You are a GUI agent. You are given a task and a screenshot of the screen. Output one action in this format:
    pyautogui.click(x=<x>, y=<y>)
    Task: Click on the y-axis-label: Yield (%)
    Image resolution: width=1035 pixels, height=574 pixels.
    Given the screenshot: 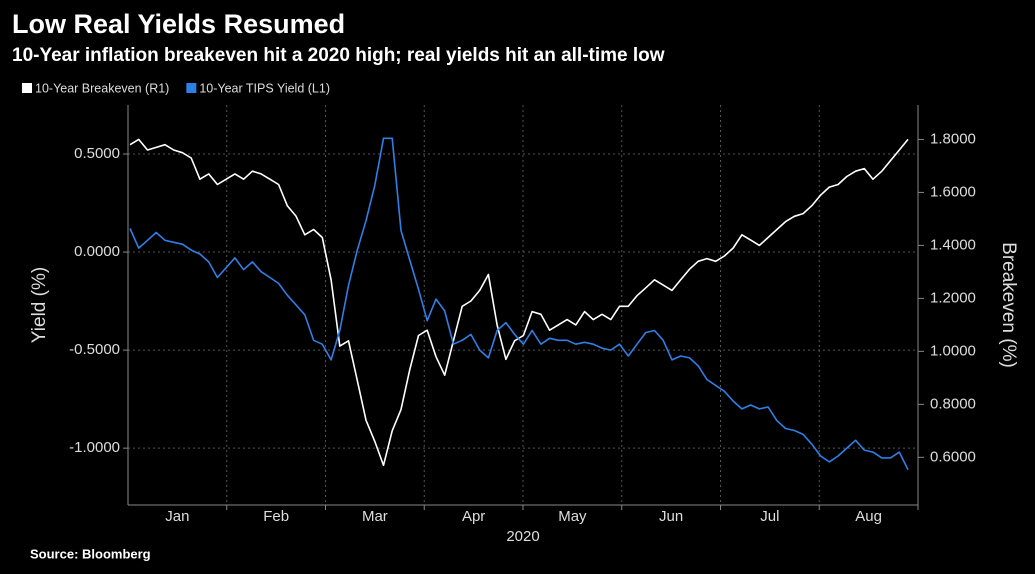 What is the action you would take?
    pyautogui.click(x=39, y=305)
    